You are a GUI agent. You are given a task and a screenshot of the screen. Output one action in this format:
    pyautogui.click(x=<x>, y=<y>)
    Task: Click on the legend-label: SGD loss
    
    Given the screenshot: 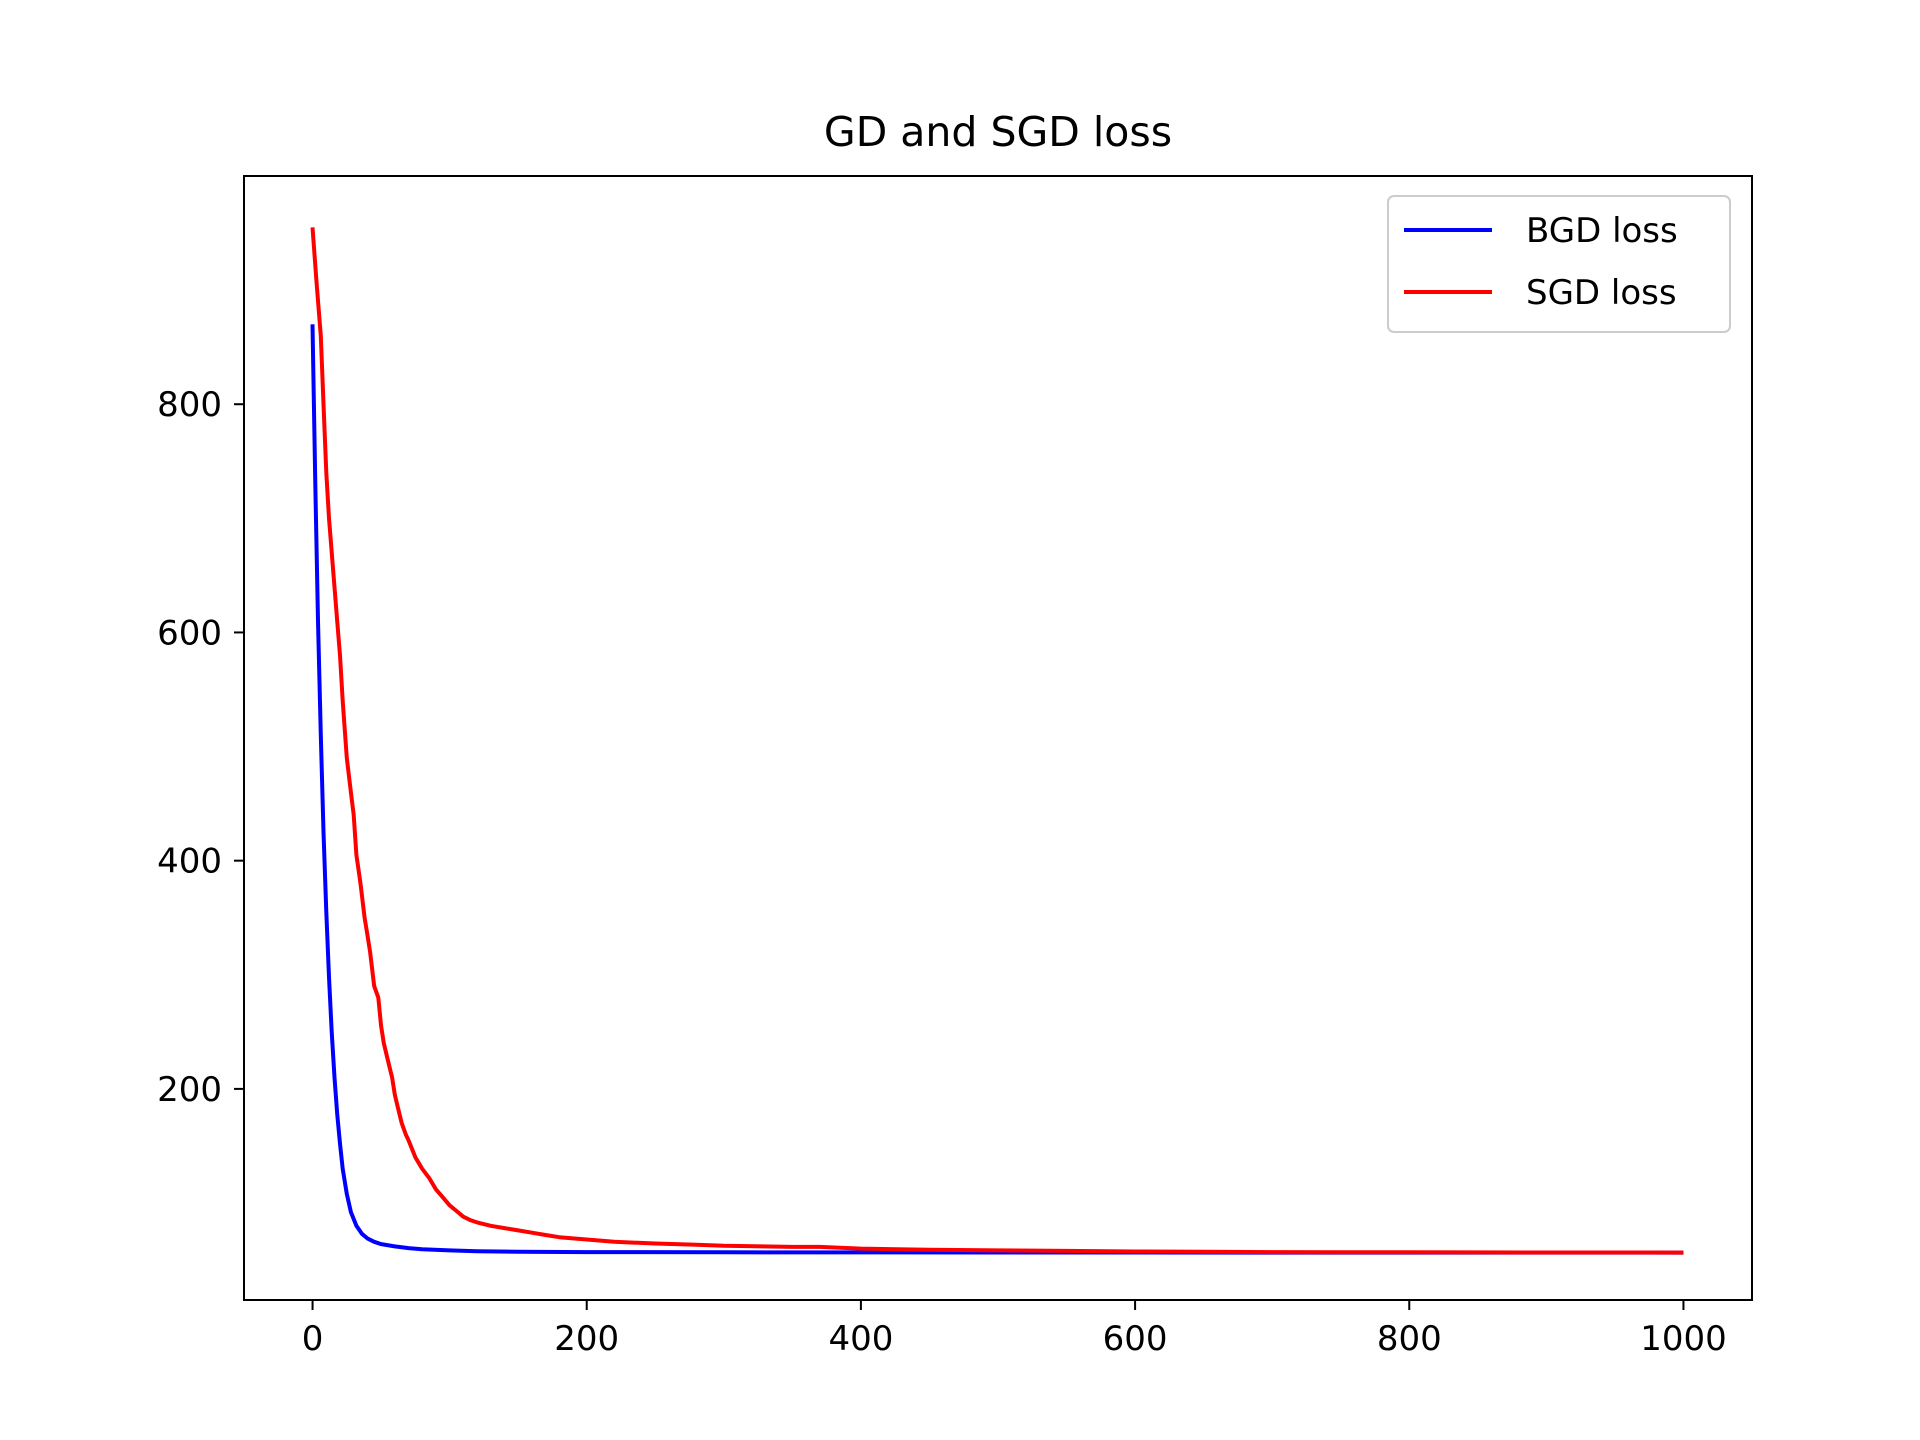 What is the action you would take?
    pyautogui.click(x=1601, y=293)
    